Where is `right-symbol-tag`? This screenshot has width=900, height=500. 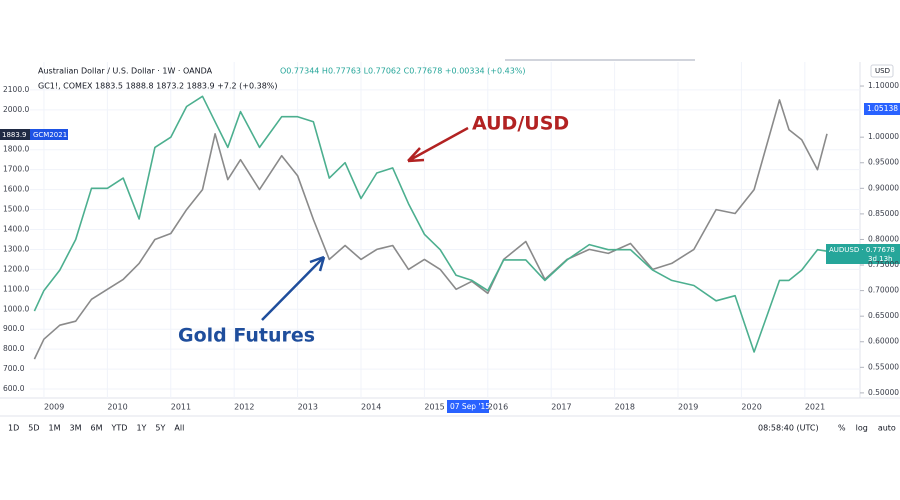 right-symbol-tag is located at coordinates (863, 254).